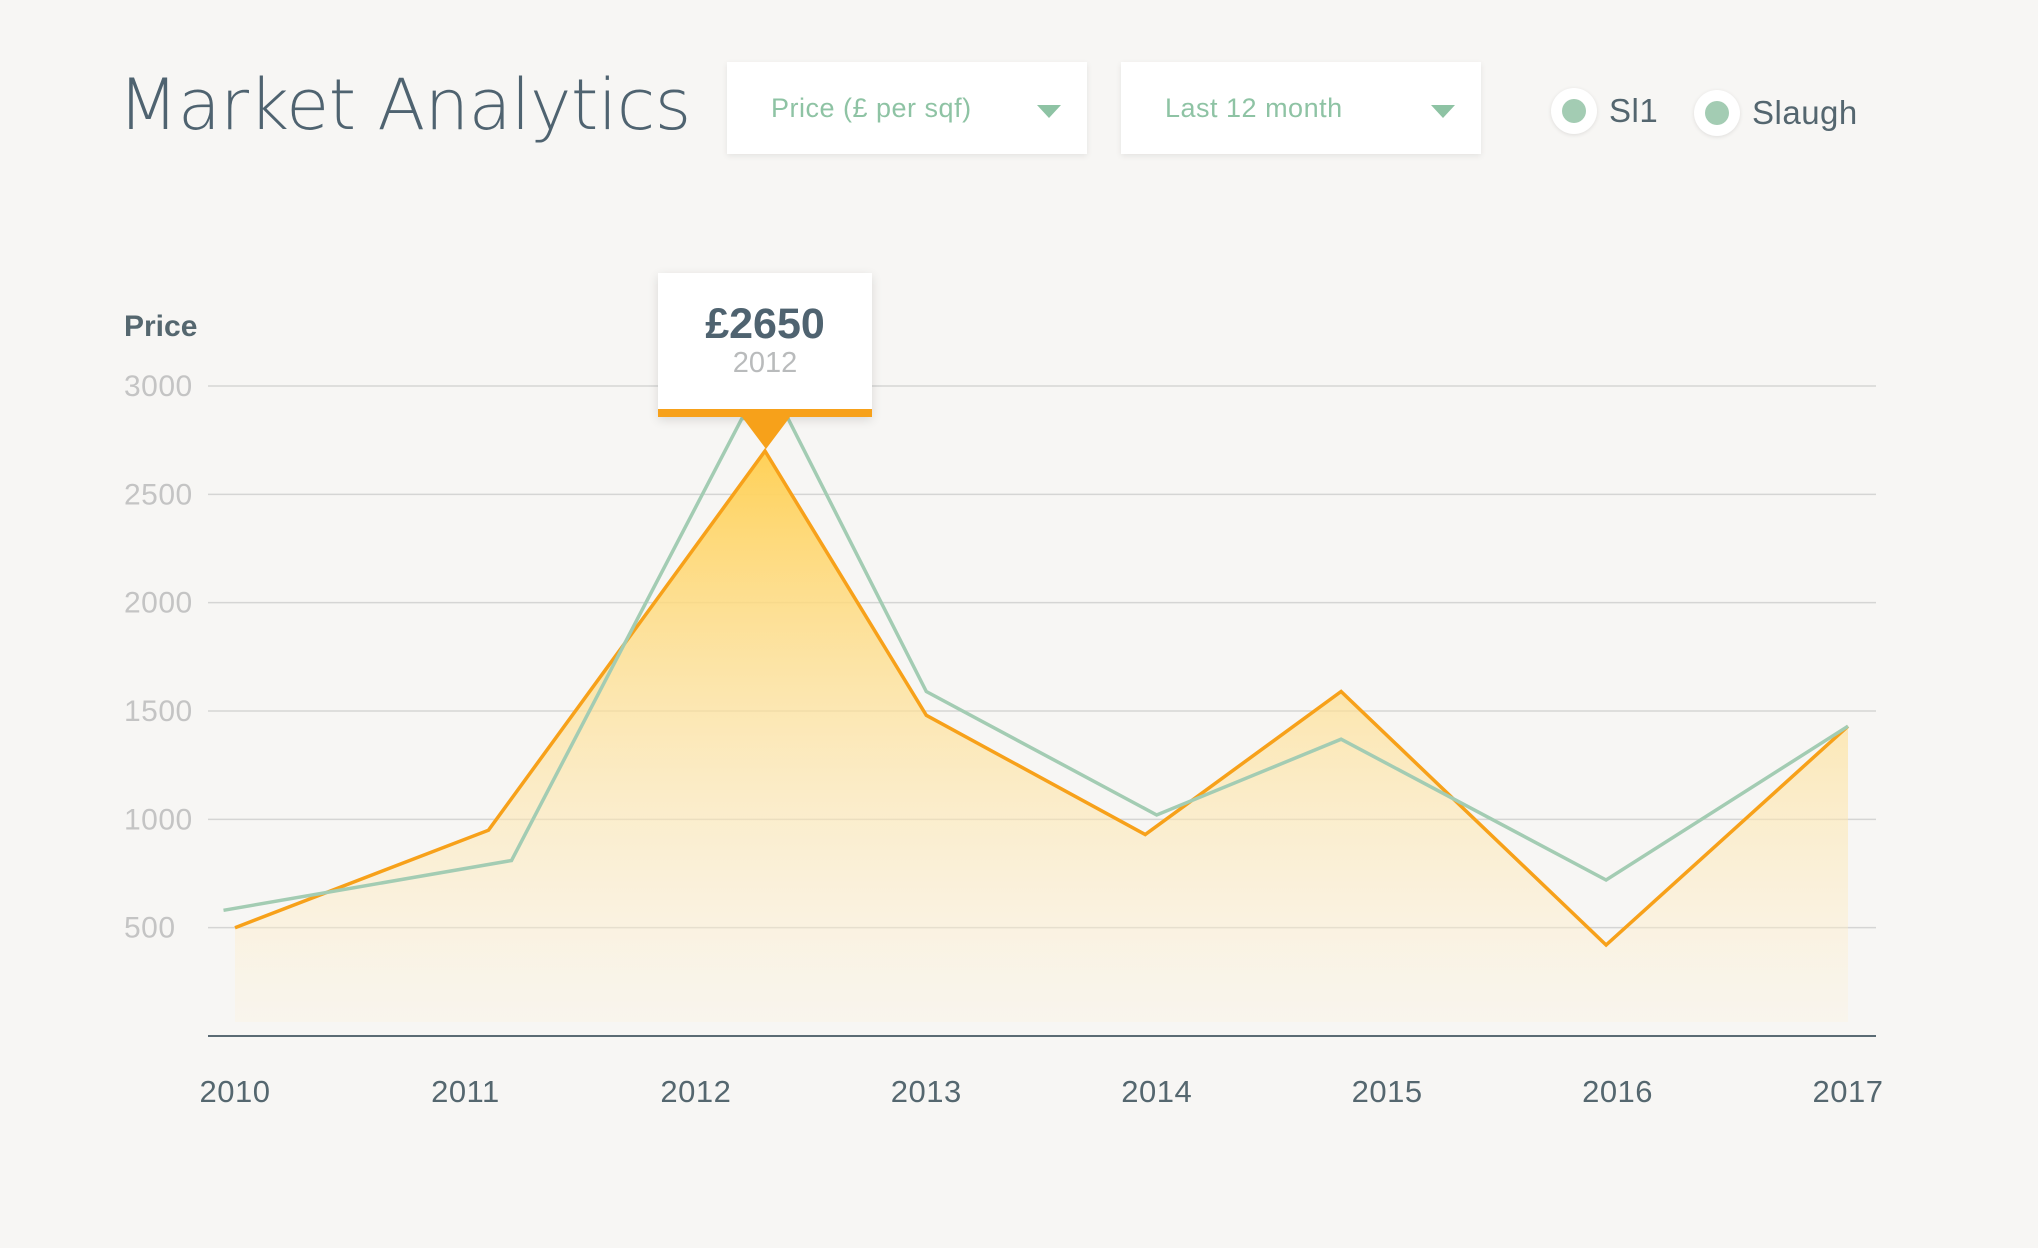 The width and height of the screenshot is (2038, 1248). Describe the element at coordinates (1387, 1091) in the screenshot. I see `x-tick-label: 2015` at that location.